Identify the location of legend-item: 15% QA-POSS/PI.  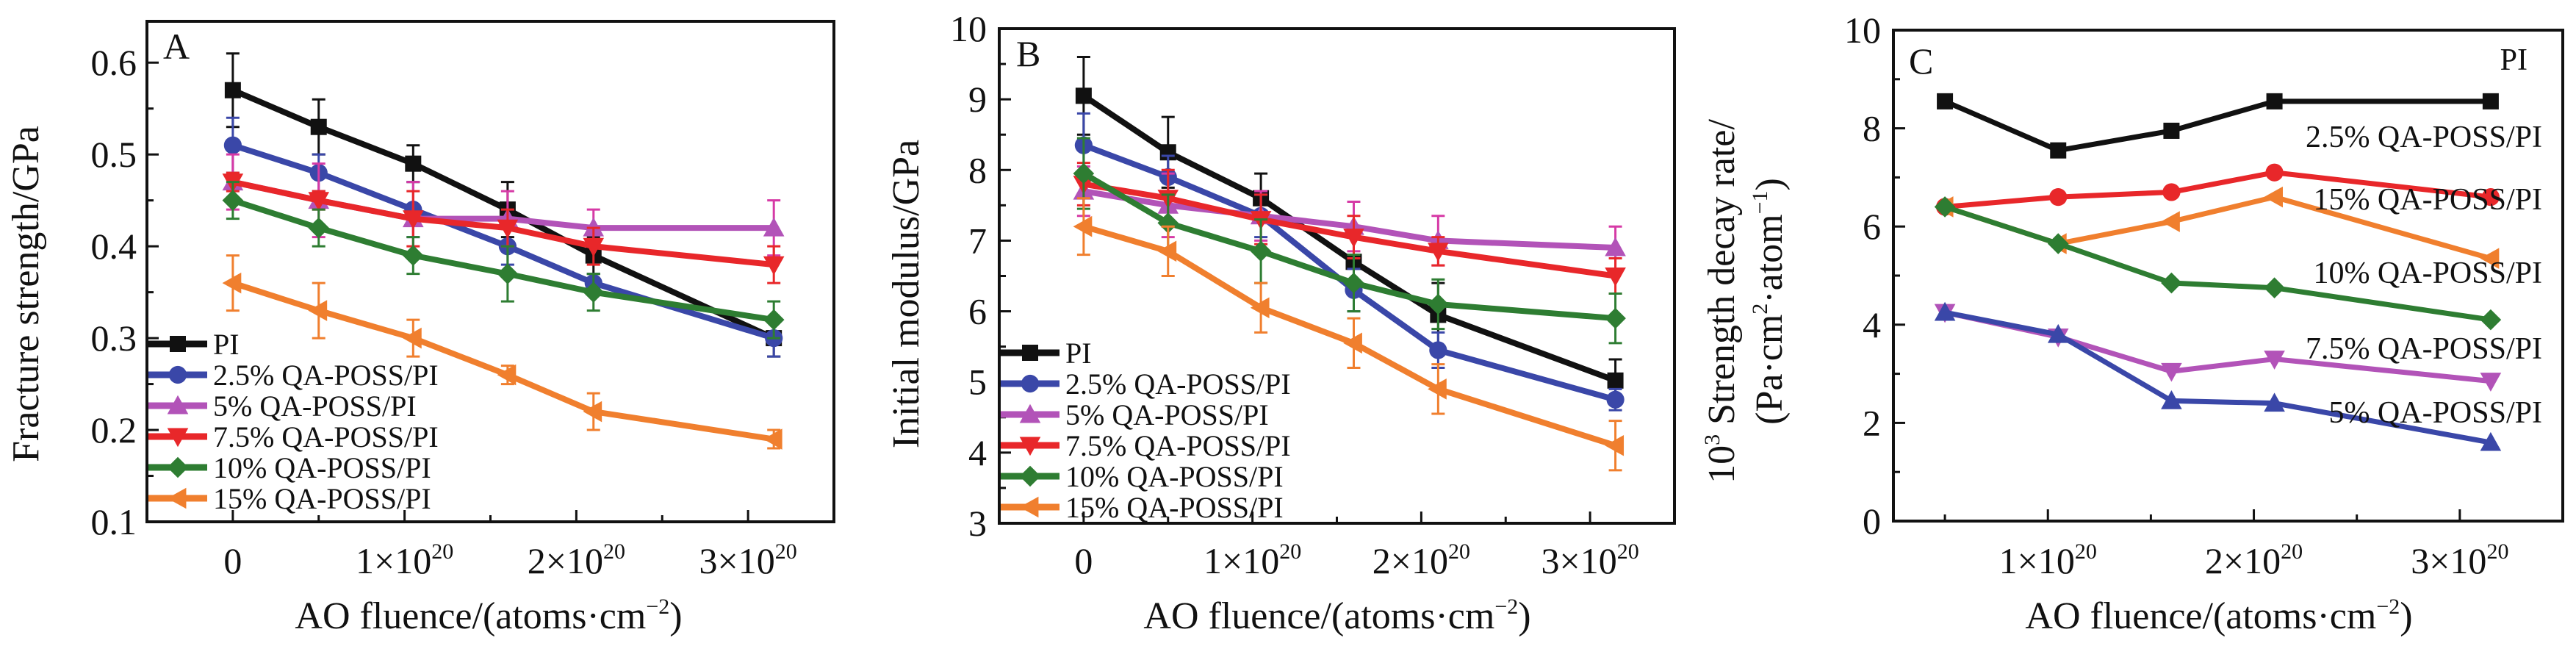
(1142, 507).